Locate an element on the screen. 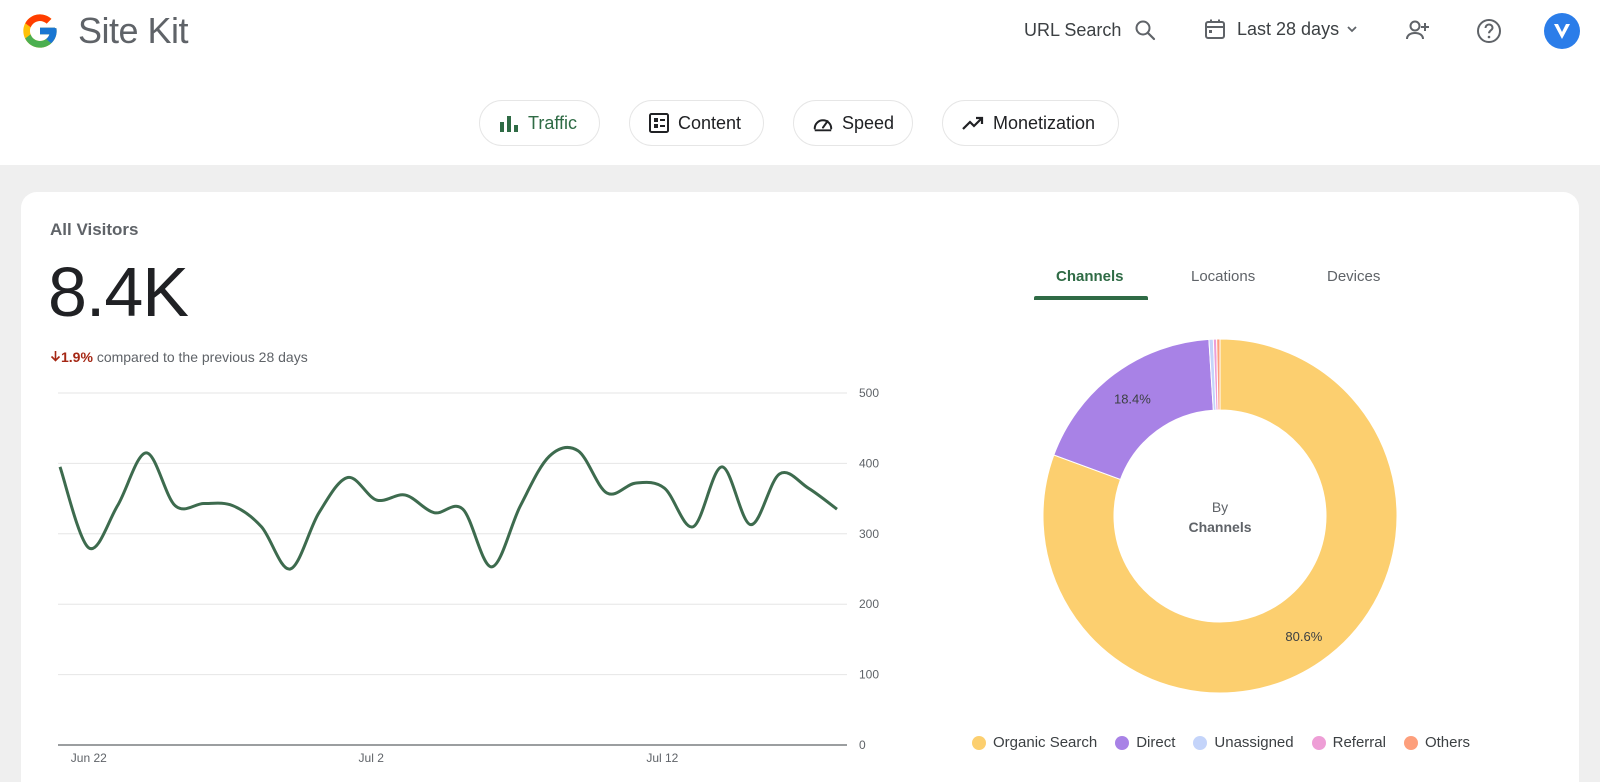 This screenshot has height=782, width=1600. site-kit-logo: Site Kit is located at coordinates (104, 31).